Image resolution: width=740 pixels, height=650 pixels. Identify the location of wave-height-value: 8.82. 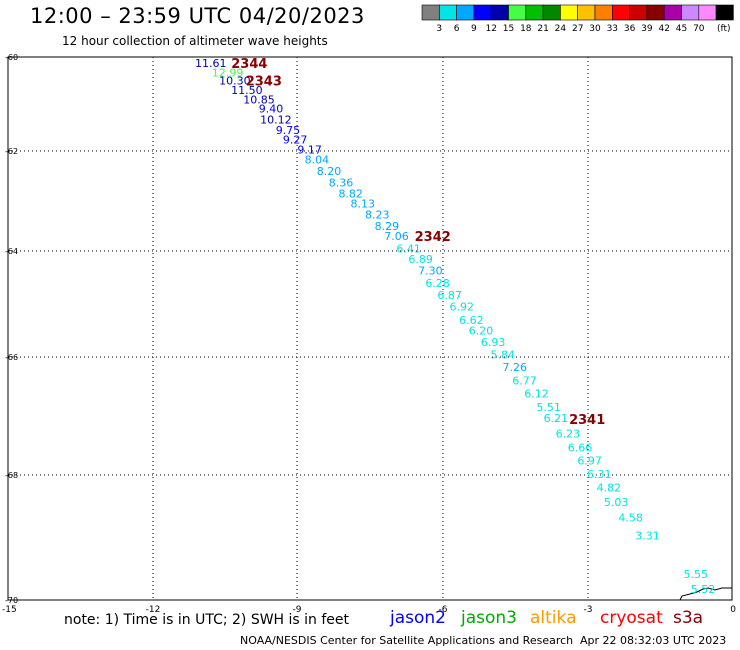
(350, 194).